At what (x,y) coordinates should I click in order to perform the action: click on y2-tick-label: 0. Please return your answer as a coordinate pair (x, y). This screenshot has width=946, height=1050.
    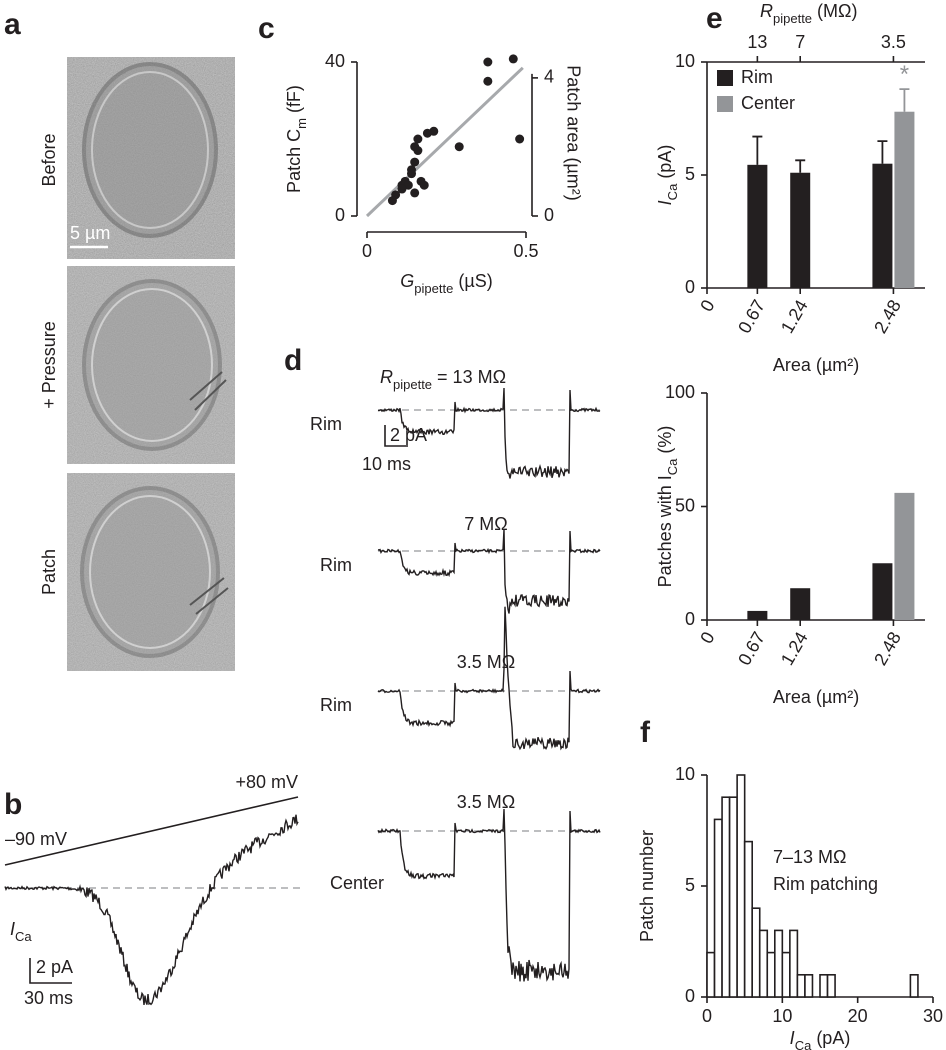
    Looking at the image, I should click on (549, 215).